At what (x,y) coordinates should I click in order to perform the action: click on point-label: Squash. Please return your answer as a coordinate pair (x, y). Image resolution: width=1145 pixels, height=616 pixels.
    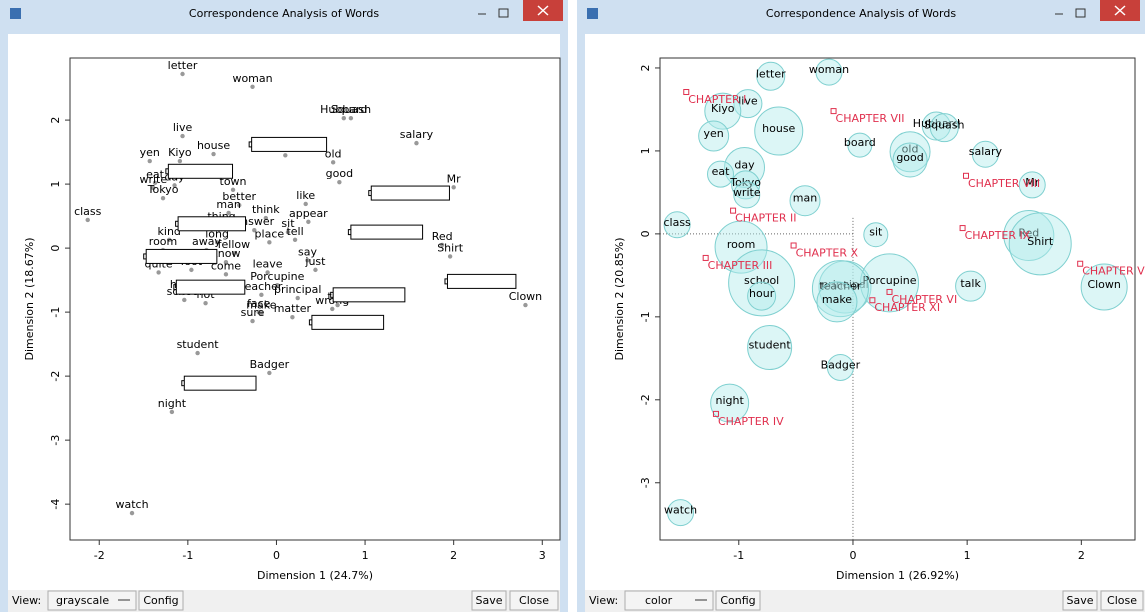
    Looking at the image, I should click on (944, 125).